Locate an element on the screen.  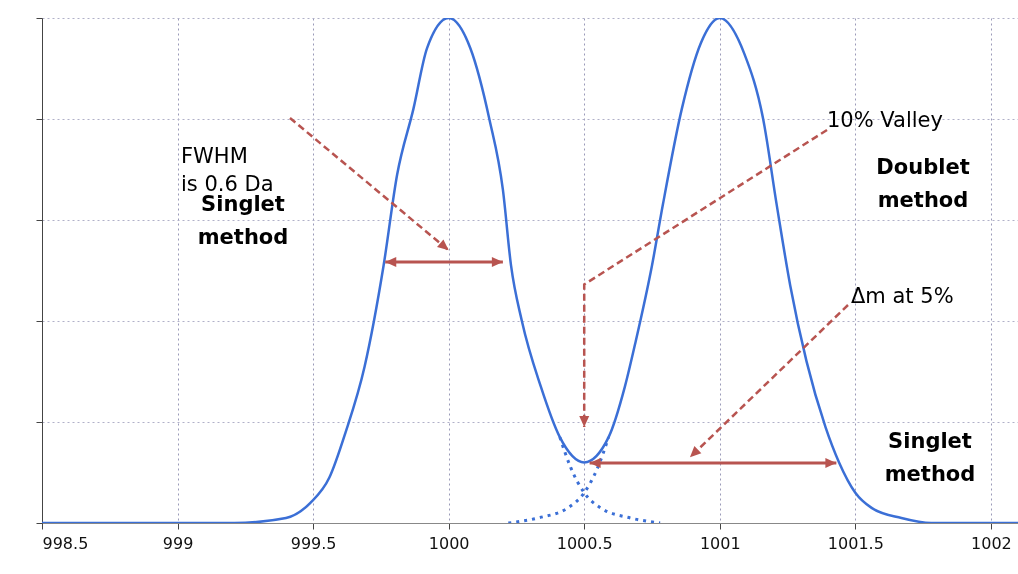
x-tick-label: 999.5 is located at coordinates (313, 543).